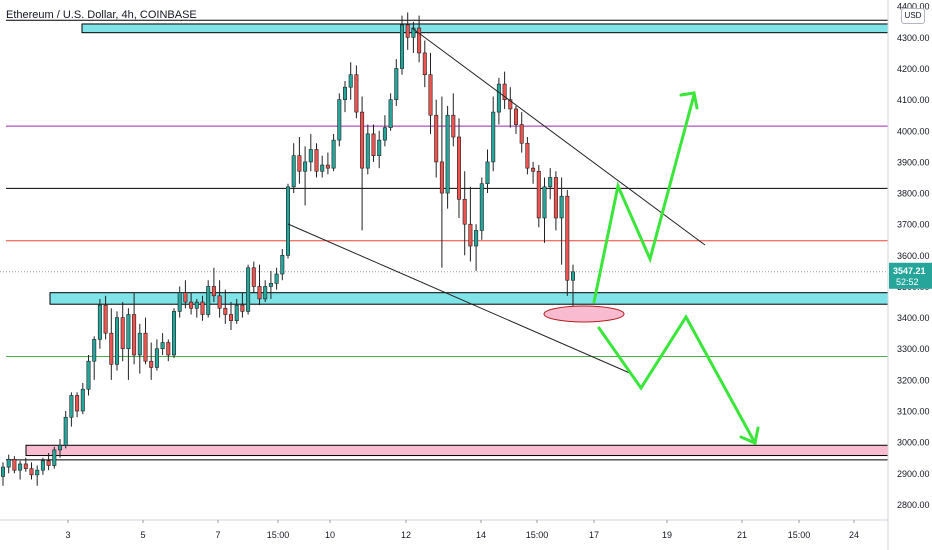 This screenshot has height=550, width=932. What do you see at coordinates (913, 318) in the screenshot?
I see `y-tick-label: 3400.00` at bounding box center [913, 318].